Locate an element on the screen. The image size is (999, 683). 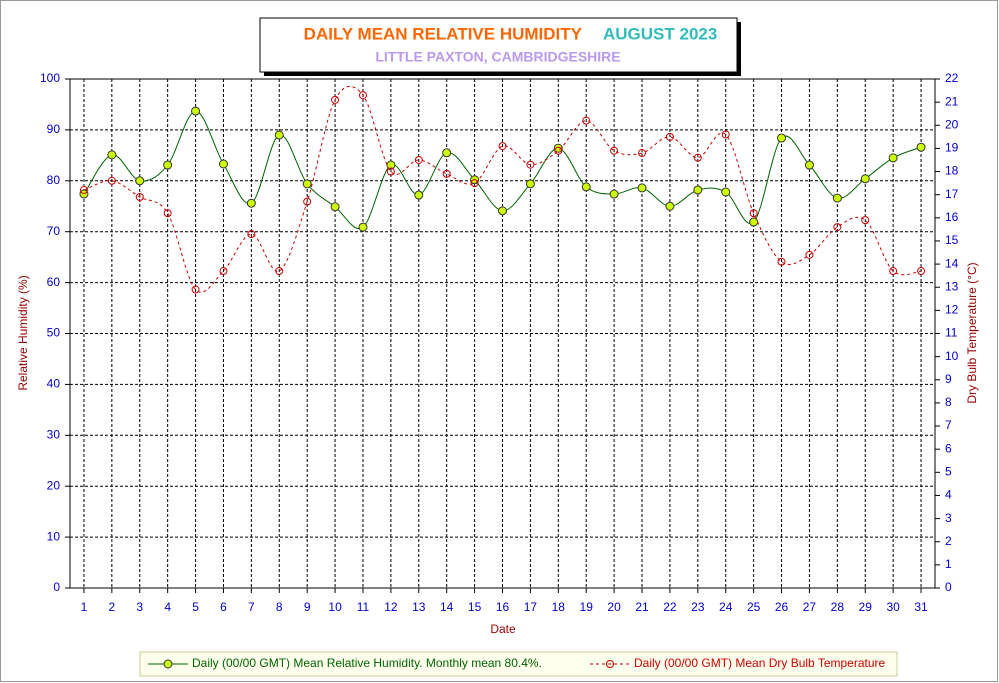
y-tick-label: 10 is located at coordinates (54, 536).